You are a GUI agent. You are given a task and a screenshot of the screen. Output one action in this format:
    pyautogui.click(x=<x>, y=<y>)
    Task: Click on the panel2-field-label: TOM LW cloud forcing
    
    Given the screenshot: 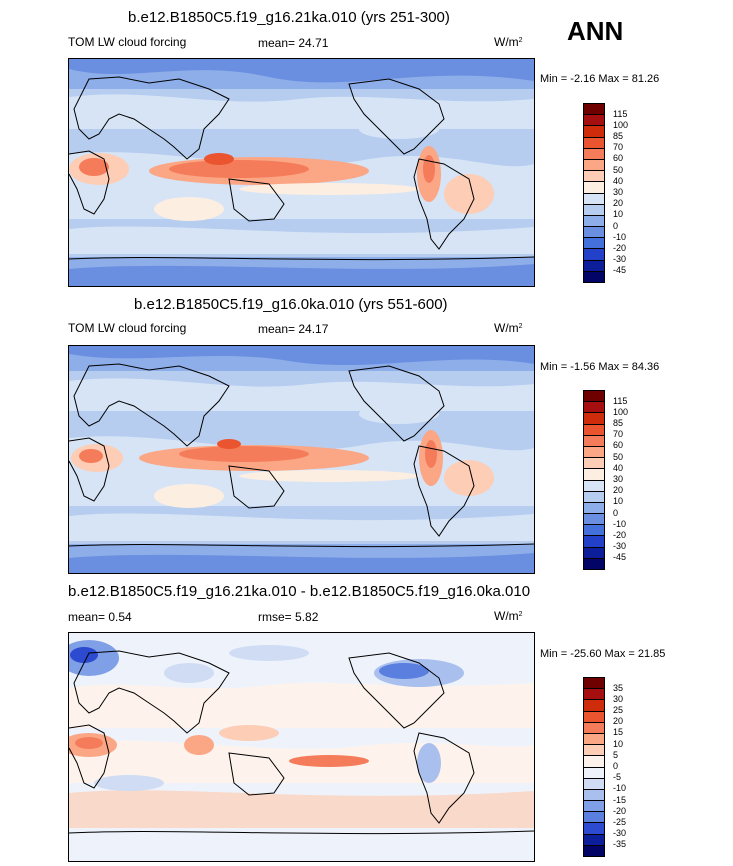 What is the action you would take?
    pyautogui.click(x=127, y=328)
    